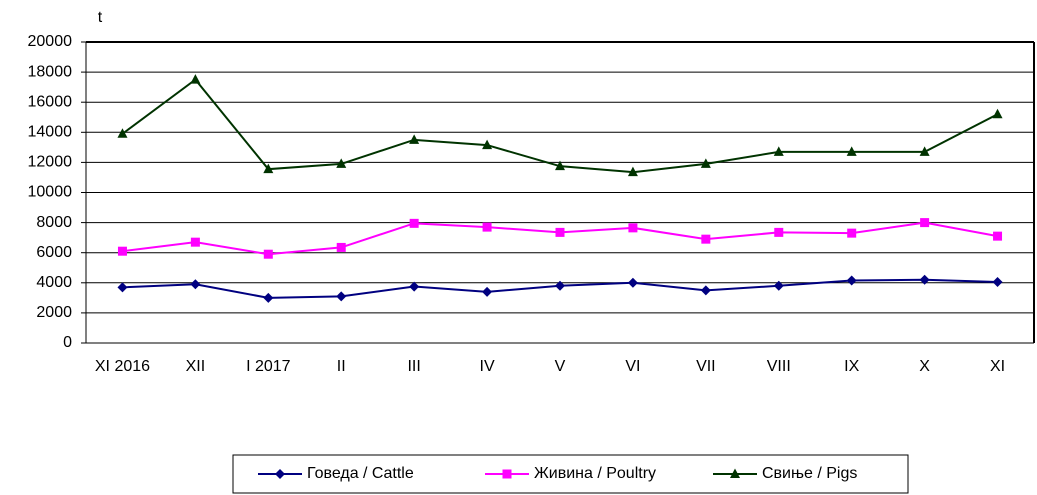 This screenshot has height=495, width=1037. What do you see at coordinates (809, 473) in the screenshot?
I see `legend-label: Свиње / Pigs` at bounding box center [809, 473].